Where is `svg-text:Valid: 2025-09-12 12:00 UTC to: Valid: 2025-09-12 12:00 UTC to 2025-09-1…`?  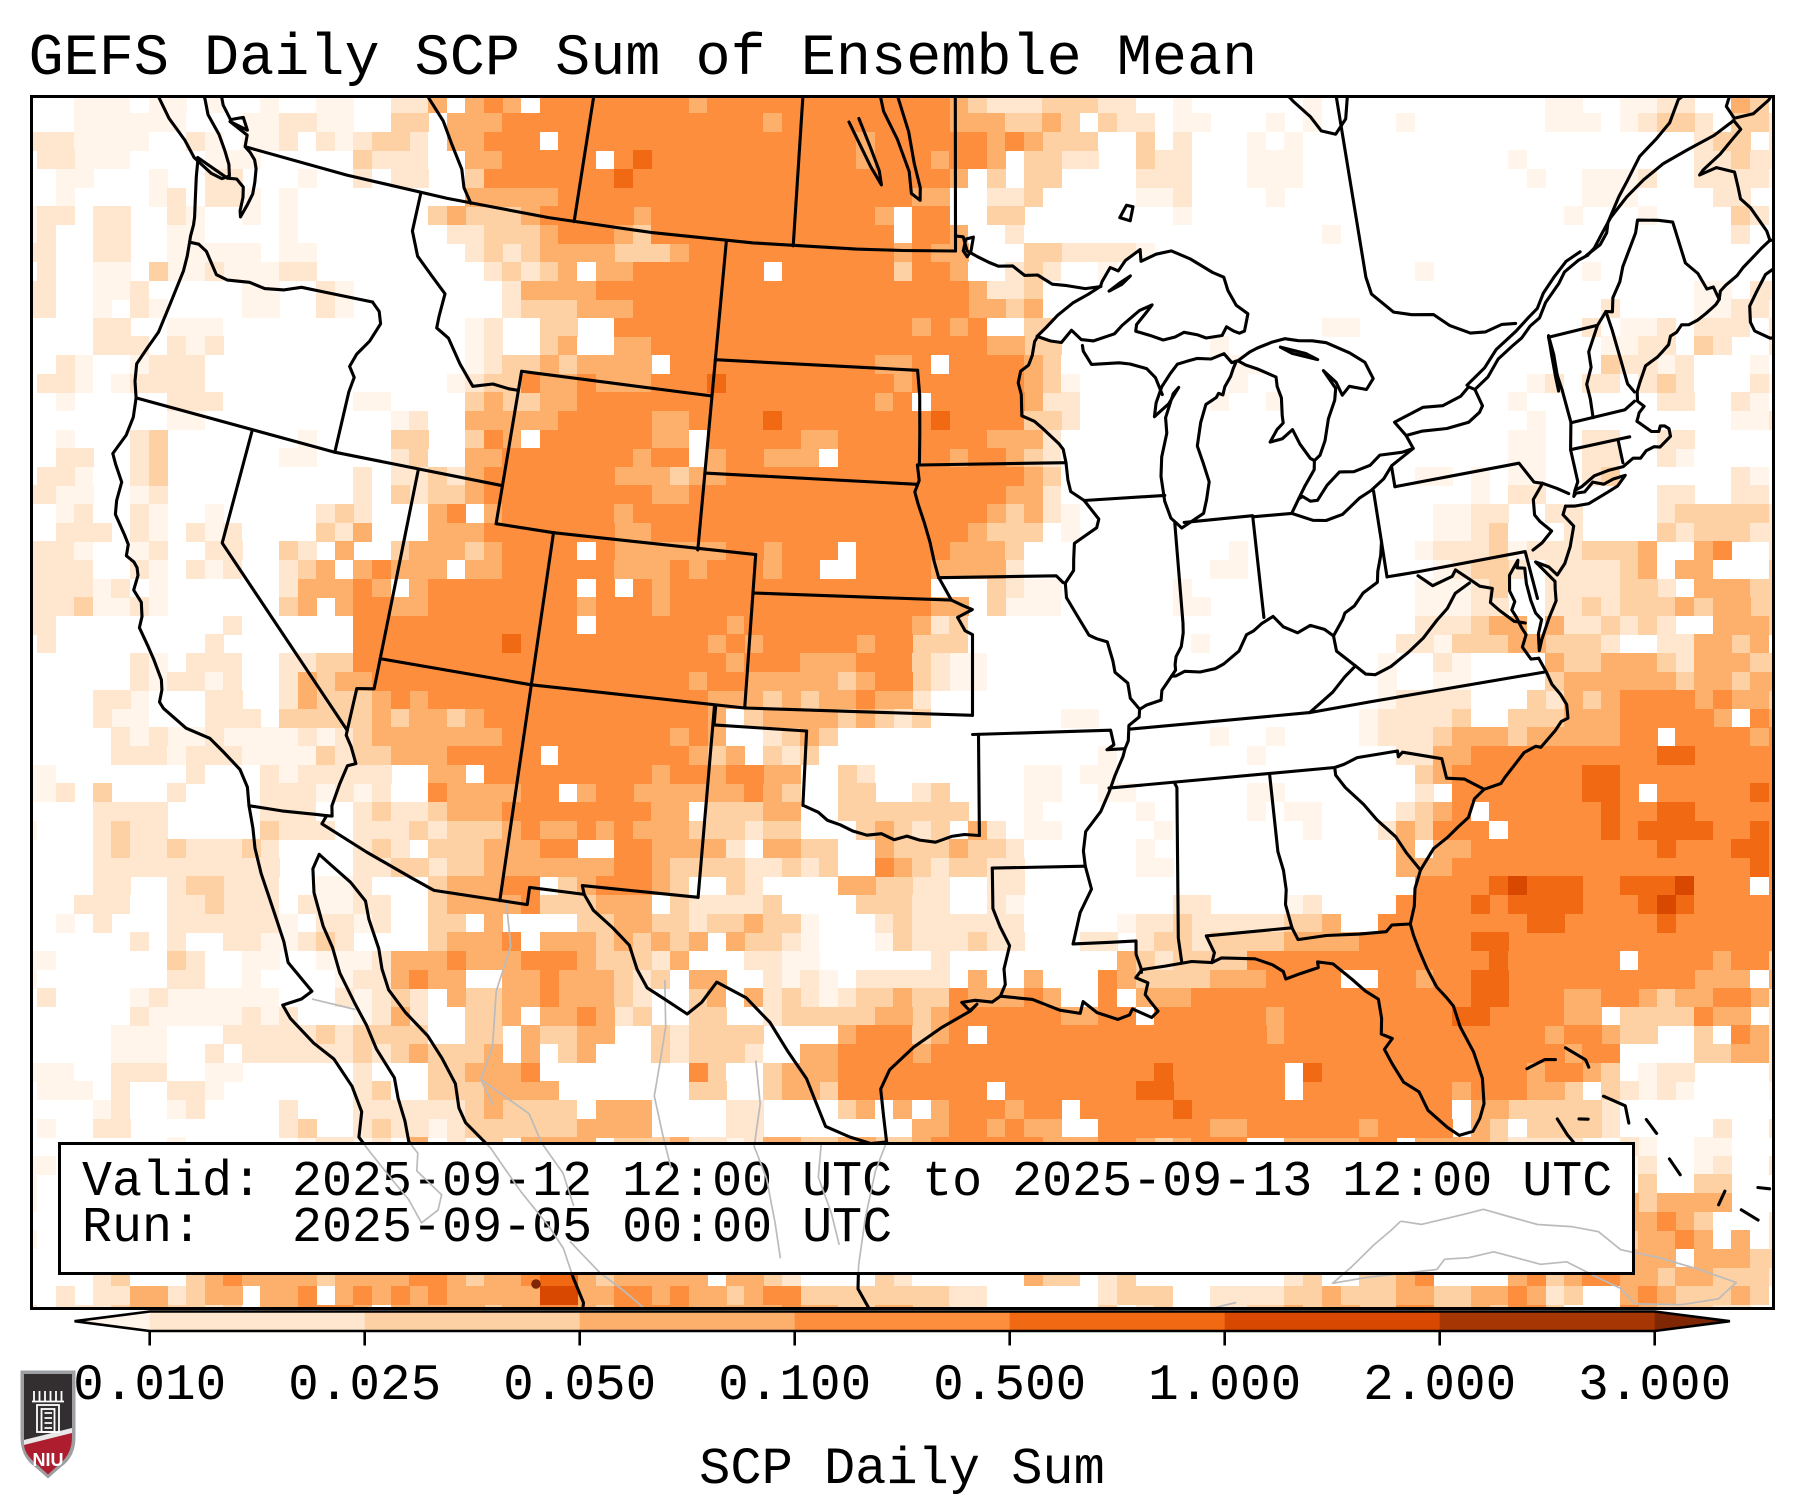 svg-text:Valid: 2025-09-12 12:00 UTC to: Valid: 2025-09-12 12:00 UTC to 2025-09-1… is located at coordinates (847, 1182).